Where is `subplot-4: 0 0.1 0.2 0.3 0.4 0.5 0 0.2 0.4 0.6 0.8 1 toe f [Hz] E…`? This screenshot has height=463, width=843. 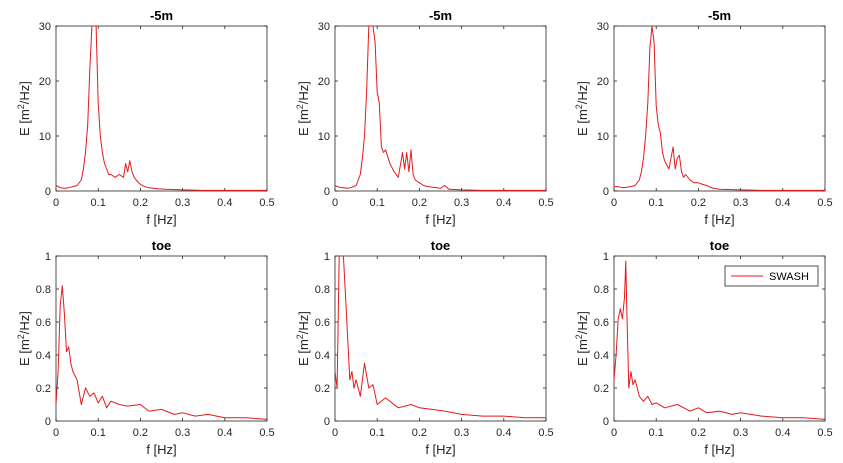
subplot-4: 0 0.1 0.2 0.3 0.4 0.5 0 0.2 0.4 0.6 0.8 1 toe f [Hz] E… is located at coordinates (145, 347).